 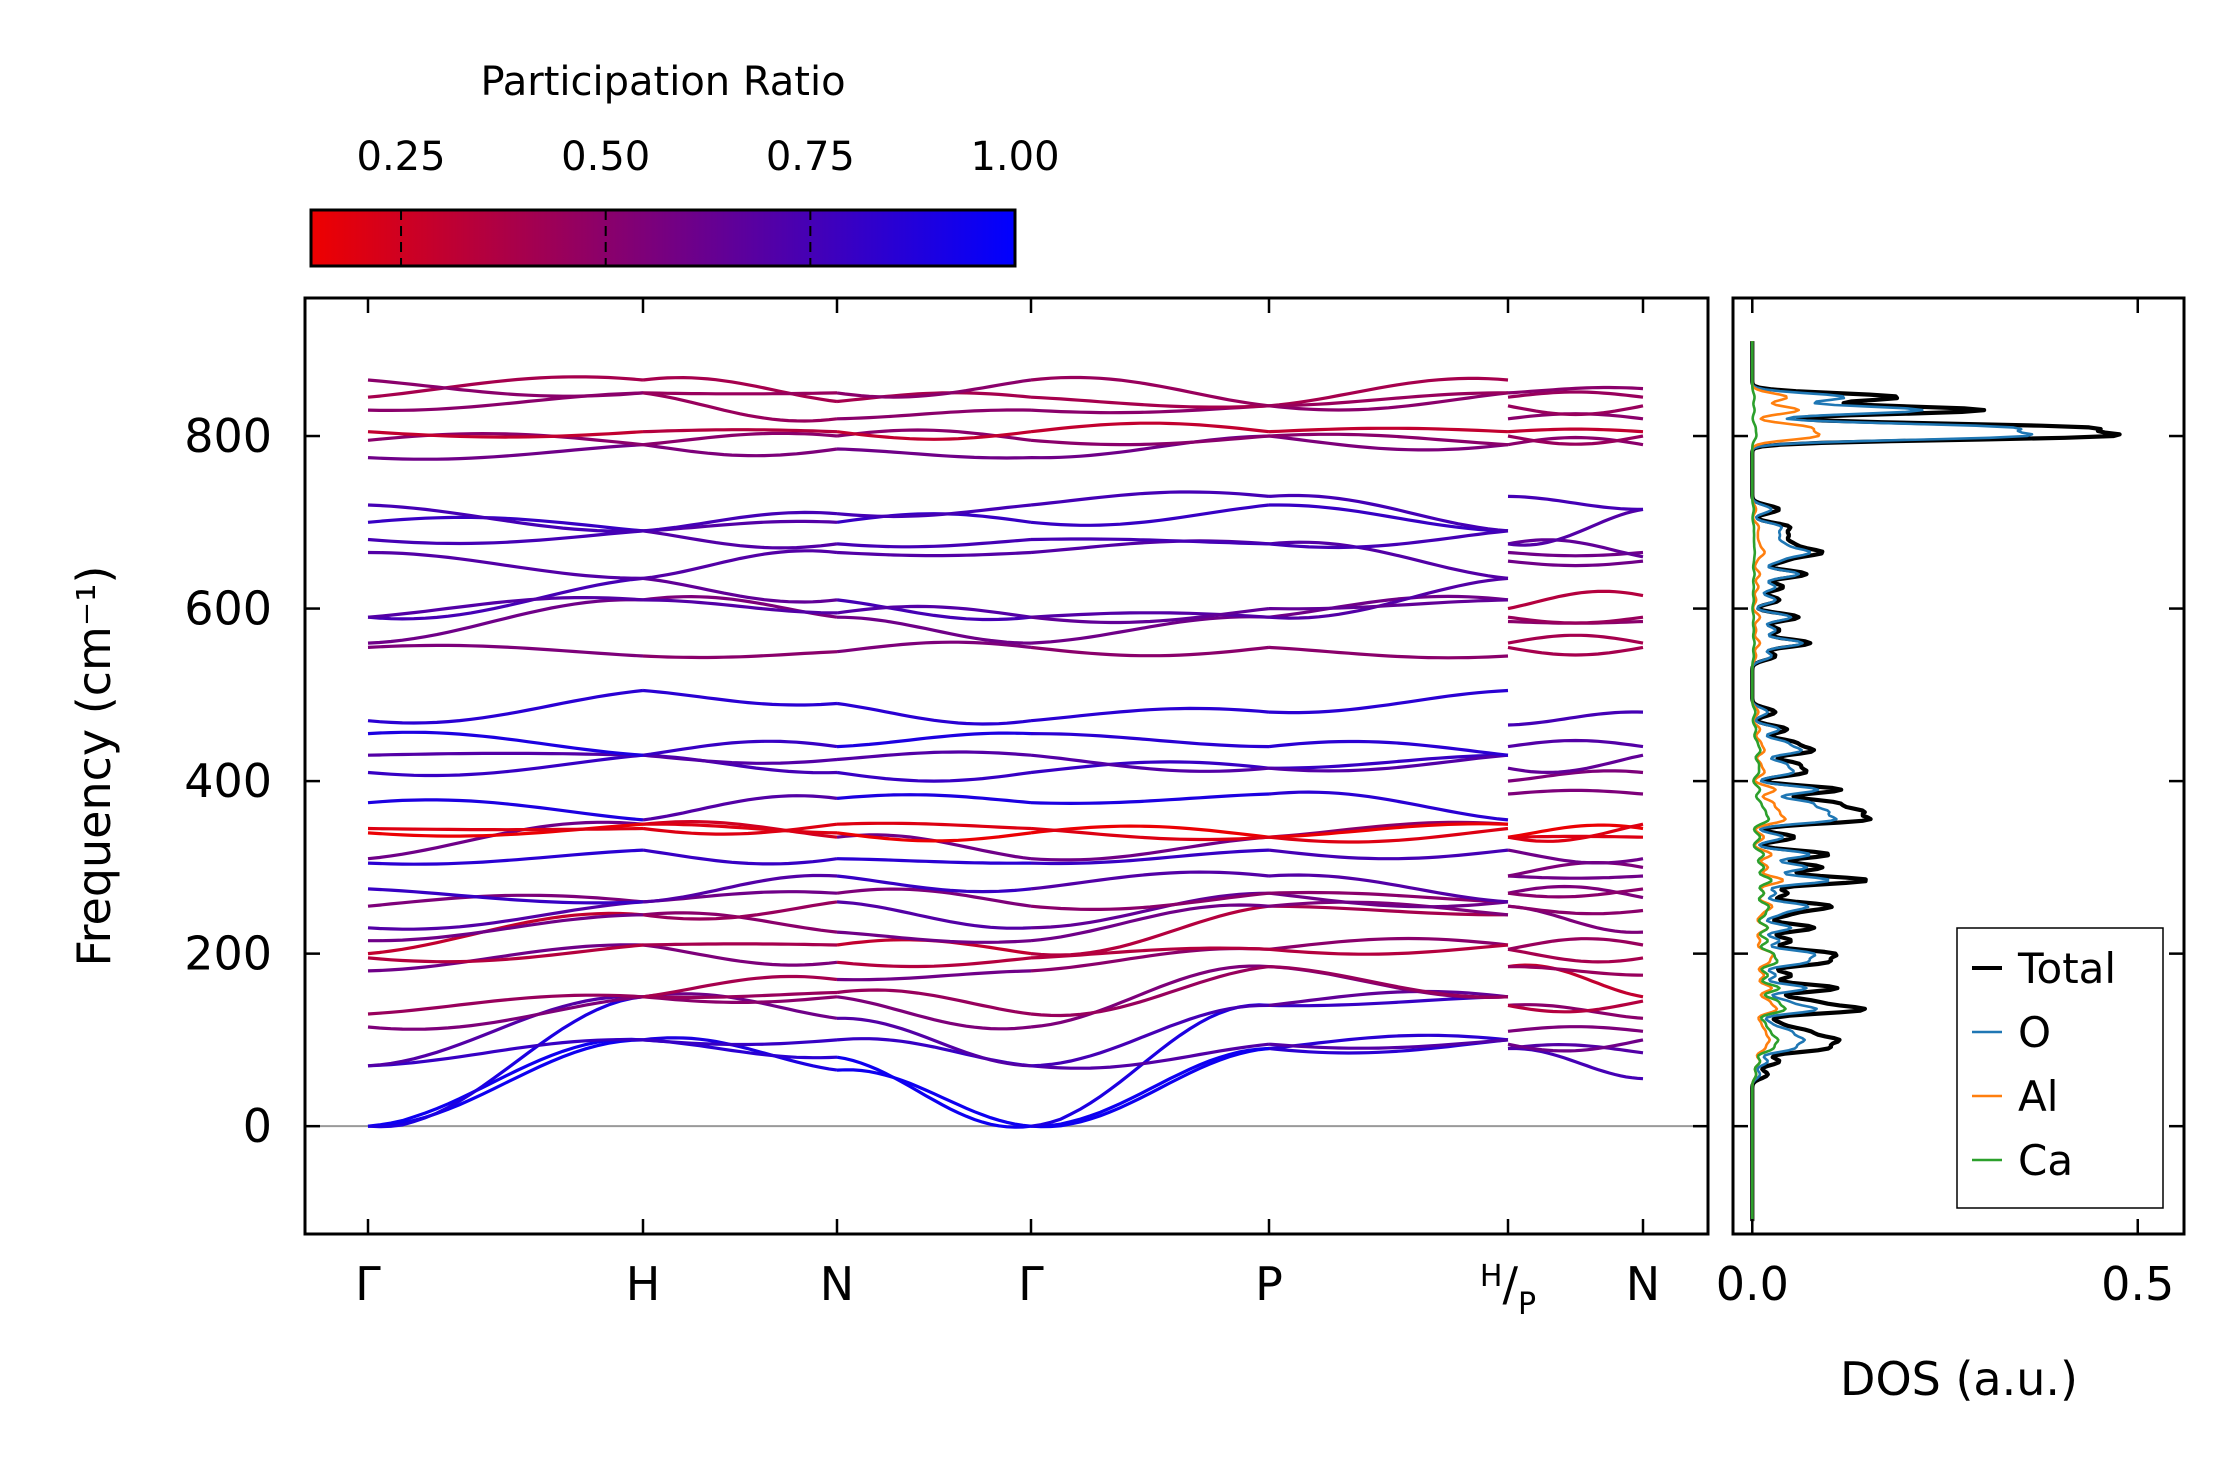 What do you see at coordinates (1958, 766) in the screenshot?
I see `dos-axes-frame` at bounding box center [1958, 766].